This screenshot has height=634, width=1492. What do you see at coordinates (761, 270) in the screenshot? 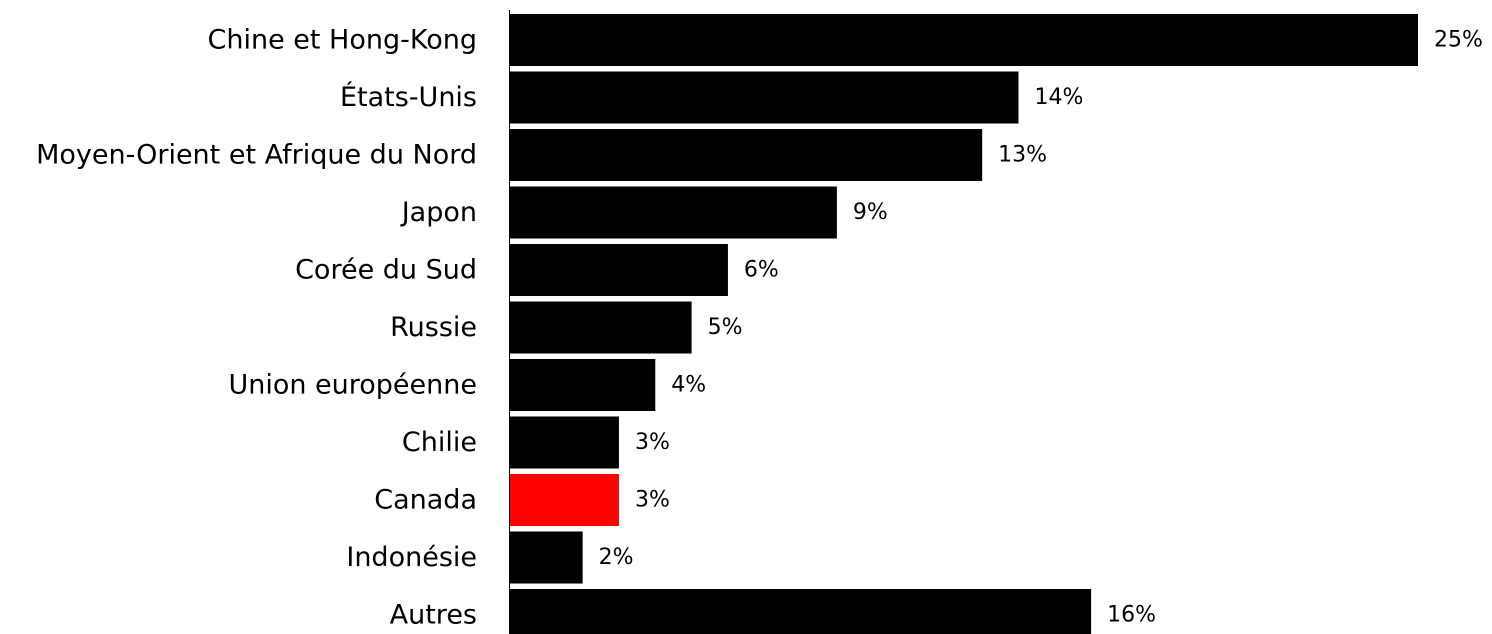
I see `value-label-coree-du-sud: 6%` at bounding box center [761, 270].